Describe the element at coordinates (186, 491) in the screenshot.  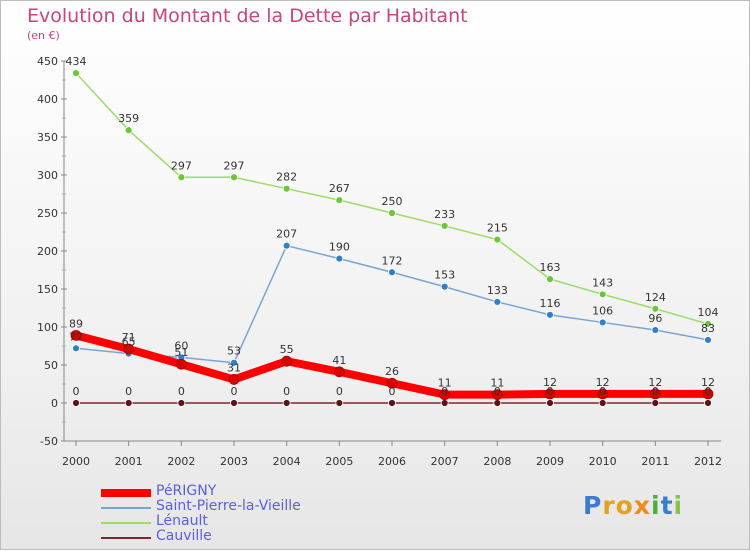
I see `legend-label: PéRIGNY` at that location.